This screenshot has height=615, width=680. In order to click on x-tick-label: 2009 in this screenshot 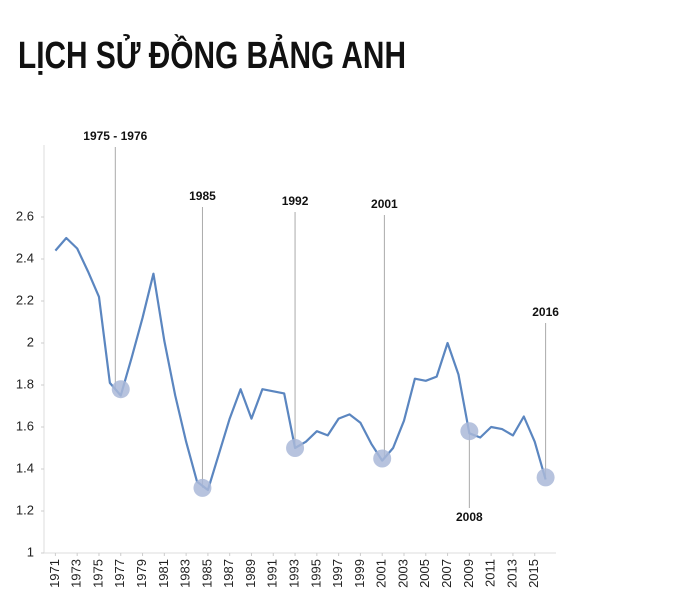, I will do `click(468, 573)`.